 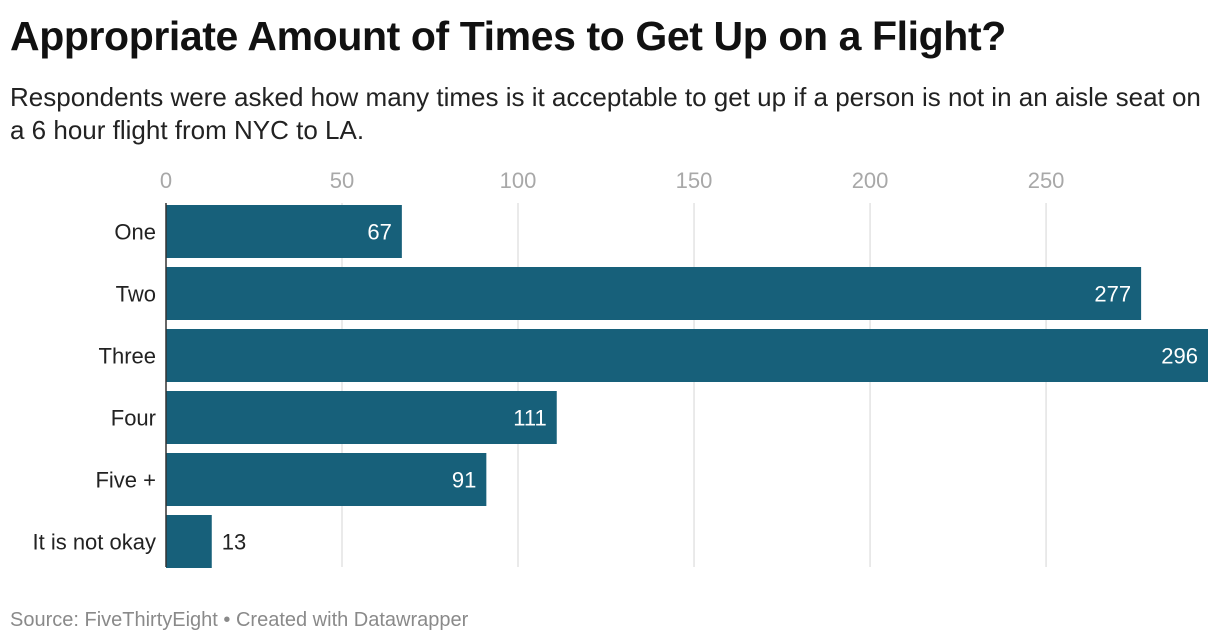 What do you see at coordinates (870, 180) in the screenshot?
I see `x-tick-label: 200` at bounding box center [870, 180].